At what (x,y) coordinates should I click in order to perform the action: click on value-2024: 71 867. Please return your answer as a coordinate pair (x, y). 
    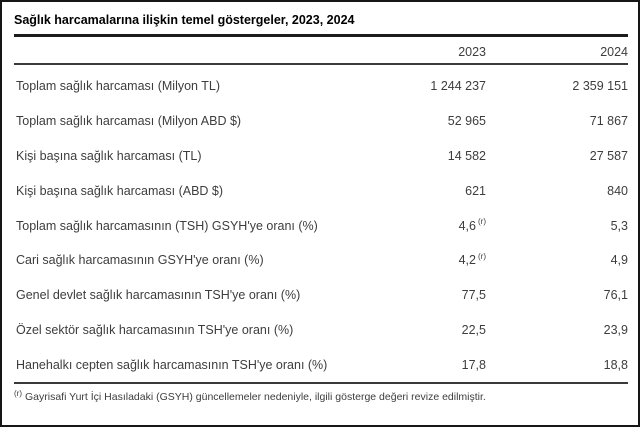
    Looking at the image, I should click on (608, 121).